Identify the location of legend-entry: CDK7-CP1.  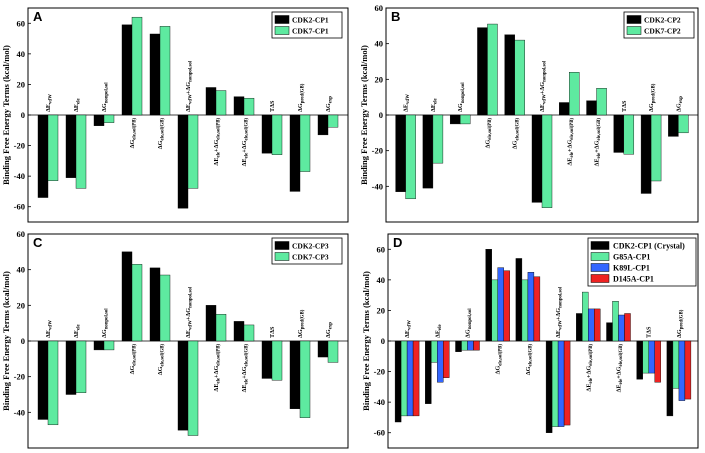
(310, 31).